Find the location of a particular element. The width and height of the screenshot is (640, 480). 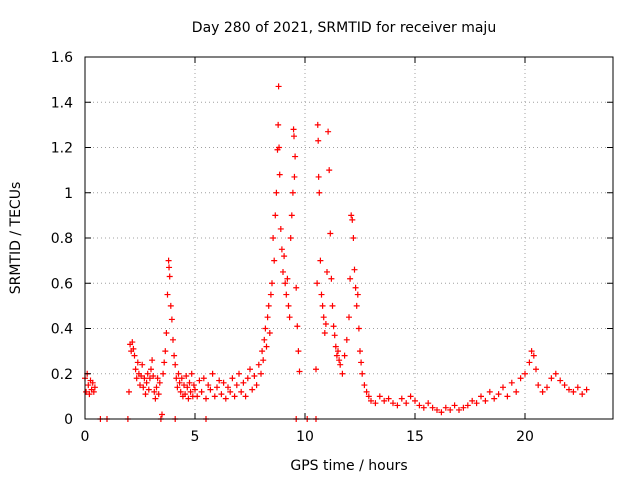

y-tick-label: 0.8 is located at coordinates (62, 239).